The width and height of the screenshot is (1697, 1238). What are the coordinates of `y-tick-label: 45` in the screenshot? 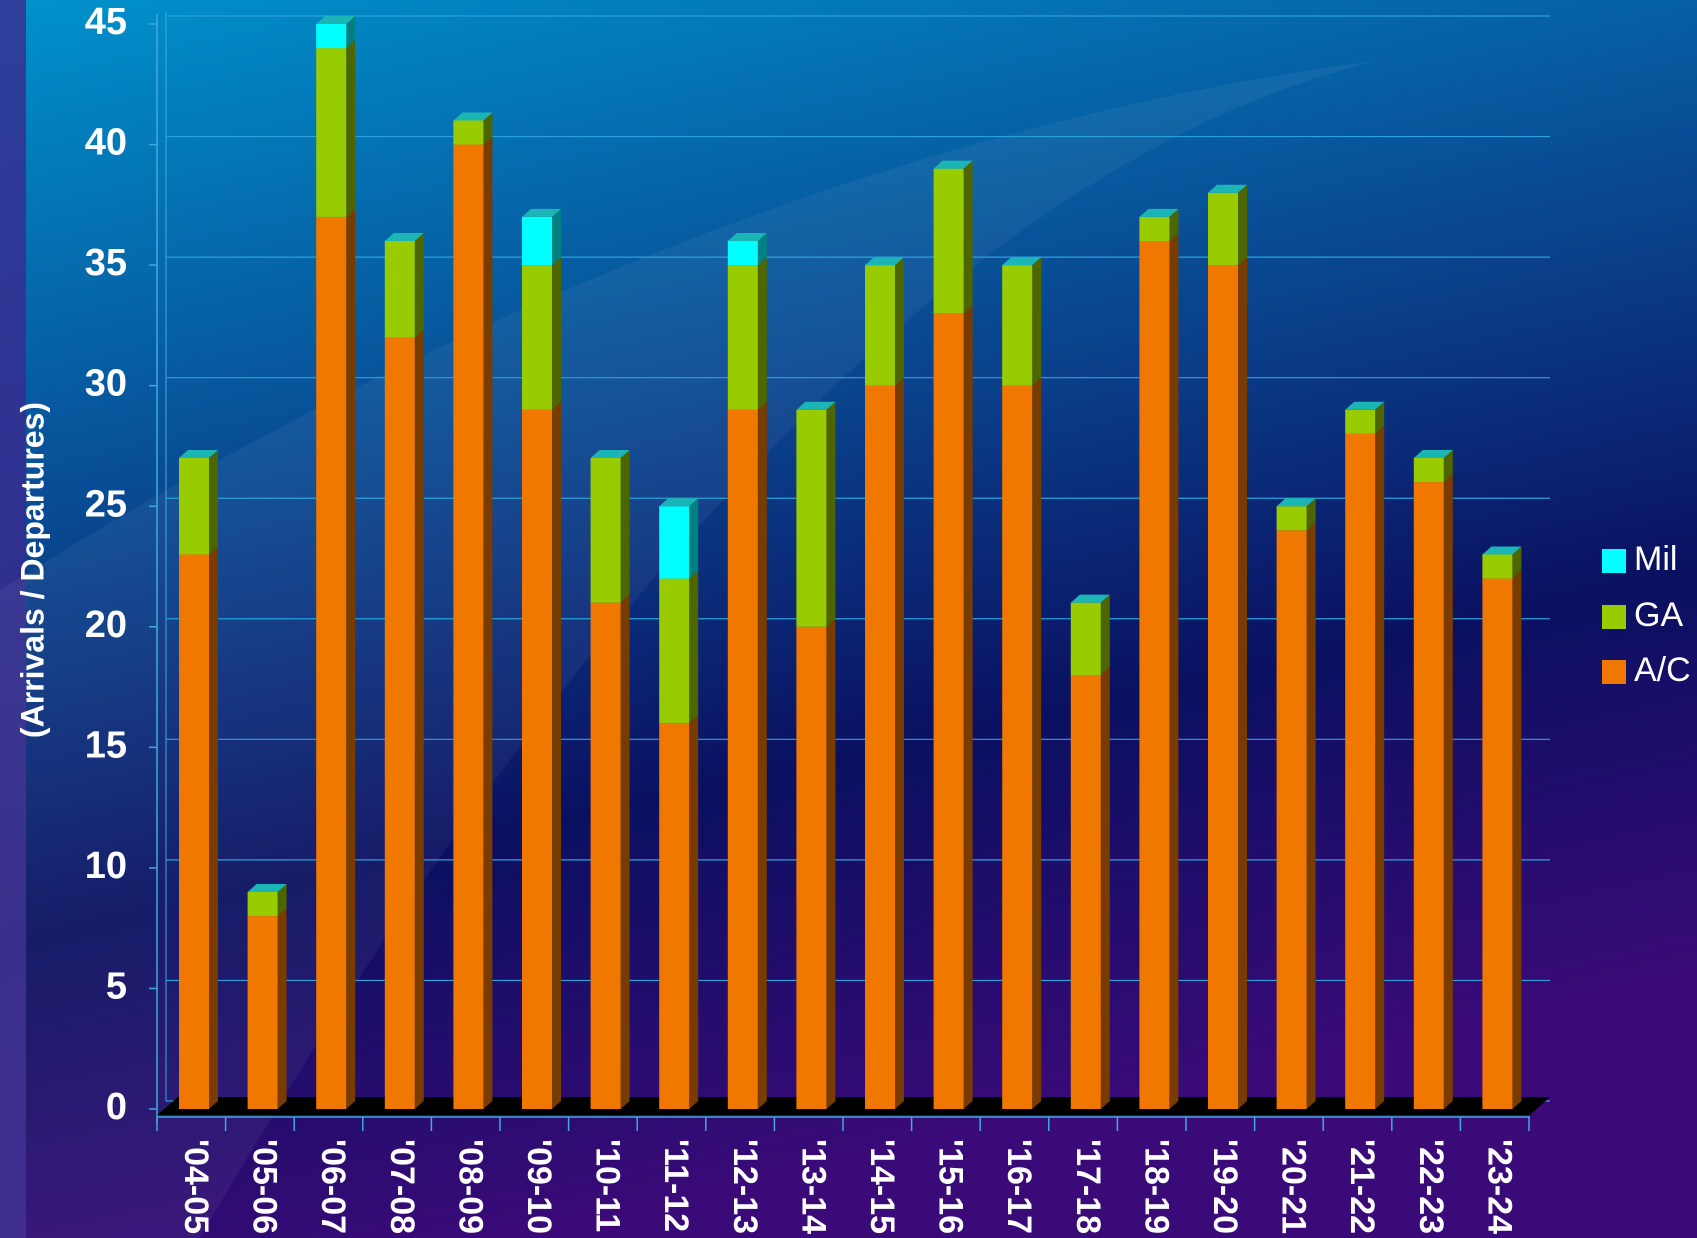 It's located at (106, 22).